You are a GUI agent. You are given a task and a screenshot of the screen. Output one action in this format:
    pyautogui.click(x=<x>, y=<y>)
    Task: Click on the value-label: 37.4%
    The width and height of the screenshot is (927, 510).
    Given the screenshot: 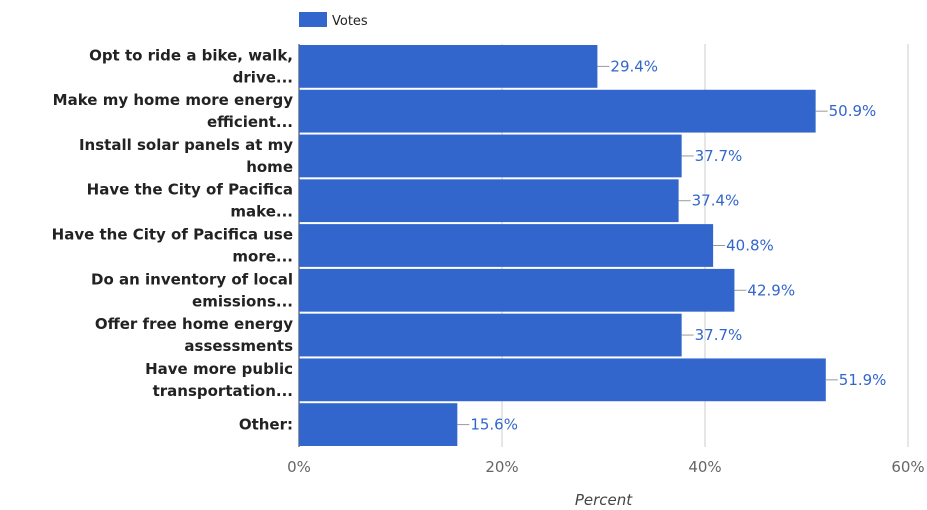 What is the action you would take?
    pyautogui.click(x=716, y=201)
    